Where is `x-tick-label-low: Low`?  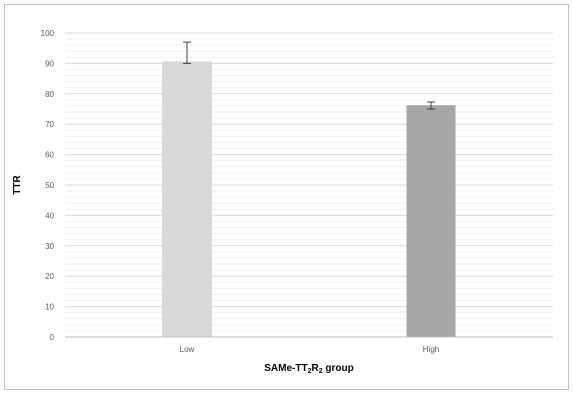
x-tick-label-low: Low is located at coordinates (187, 349).